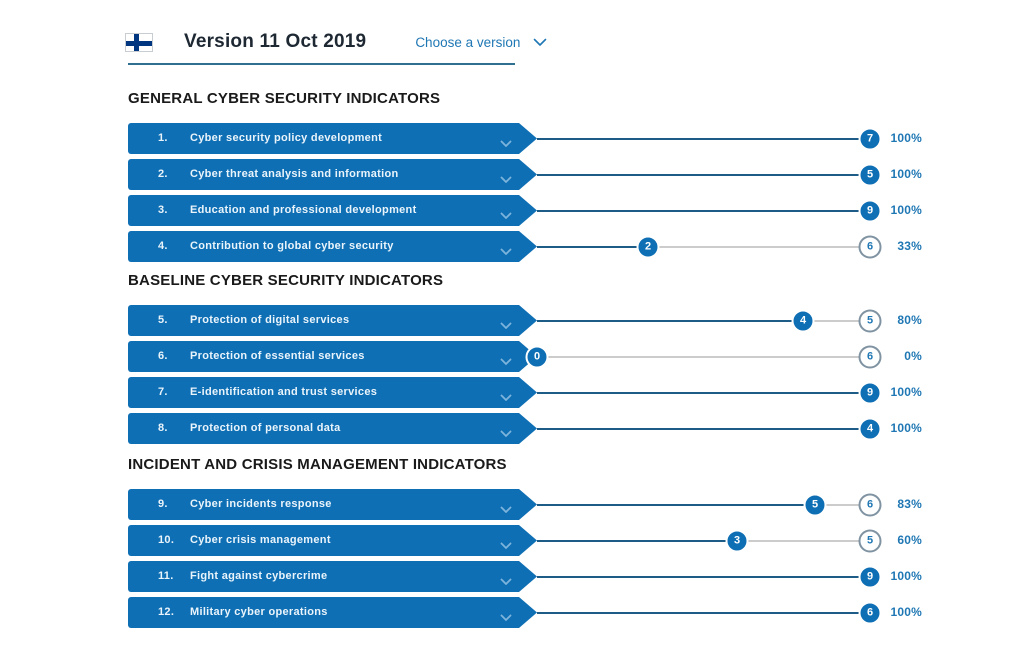 The image size is (1024, 656). I want to click on indicator-row: 11. Fight against cybercrime 9 100%, so click(528, 576).